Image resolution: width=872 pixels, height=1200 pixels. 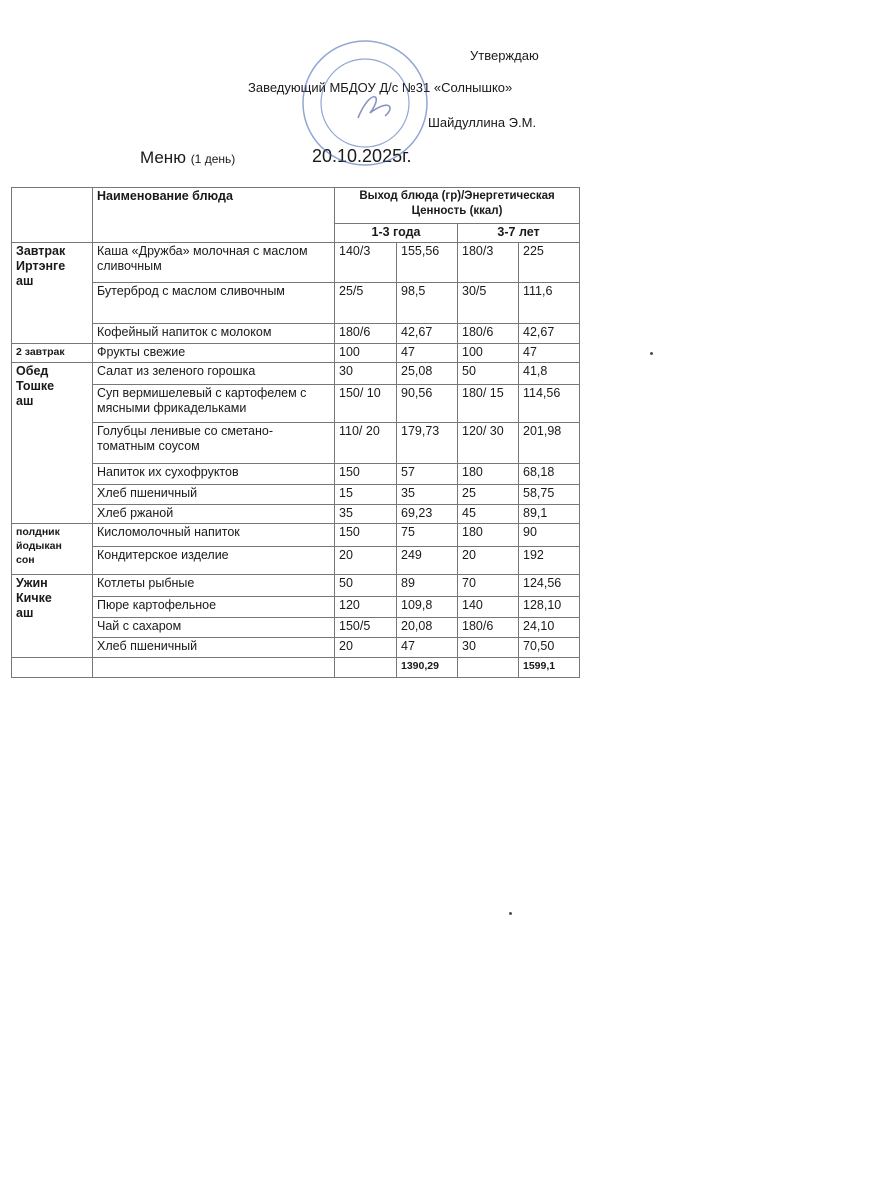 I want to click on kcal-1-3: 57, so click(x=427, y=474).